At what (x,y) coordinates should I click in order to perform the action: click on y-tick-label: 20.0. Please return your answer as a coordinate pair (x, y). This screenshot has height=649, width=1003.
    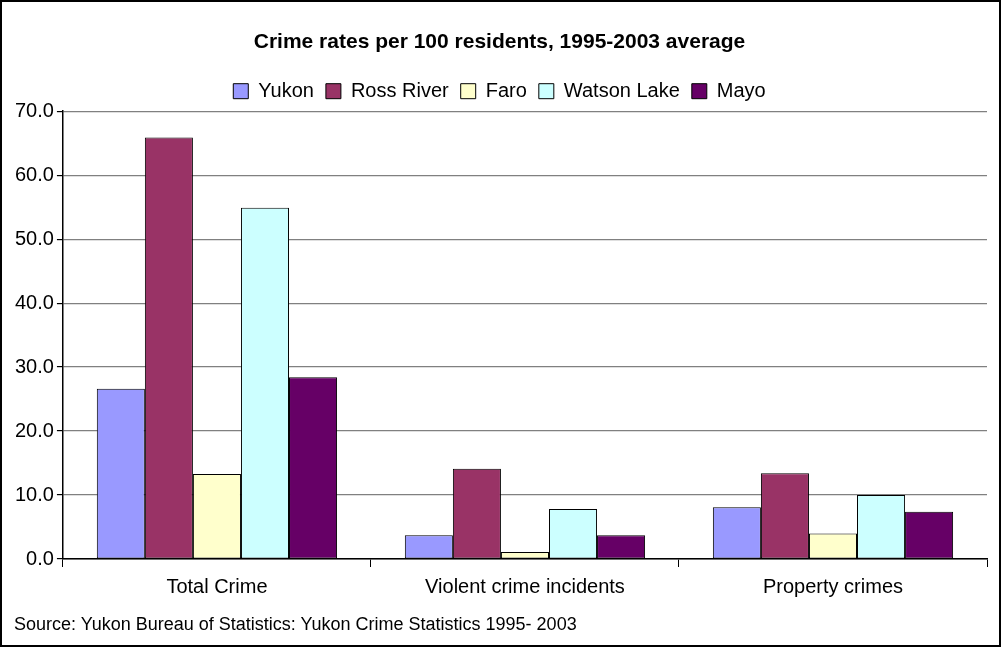
    Looking at the image, I should click on (34, 429).